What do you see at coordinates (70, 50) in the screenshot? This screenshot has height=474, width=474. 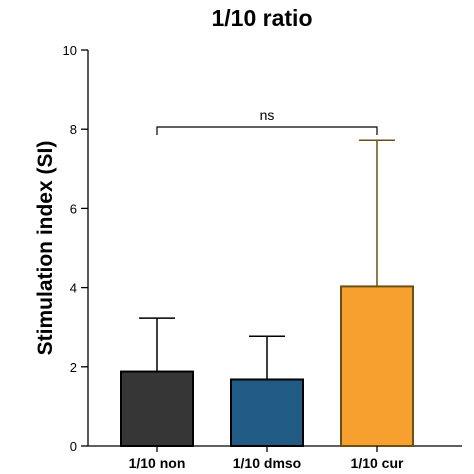 I see `y-tick-label: 10` at bounding box center [70, 50].